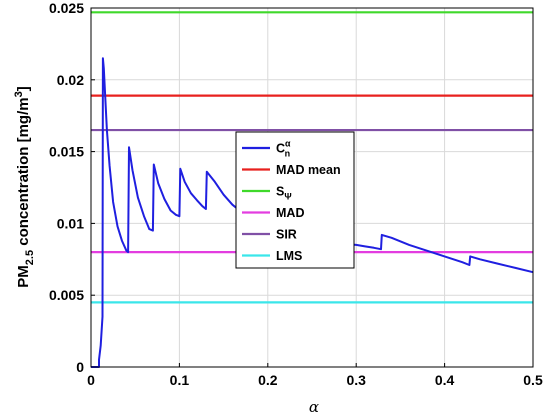 This screenshot has height=420, width=550. What do you see at coordinates (284, 193) in the screenshot?
I see `legend-label-s-psi: SΨ` at bounding box center [284, 193].